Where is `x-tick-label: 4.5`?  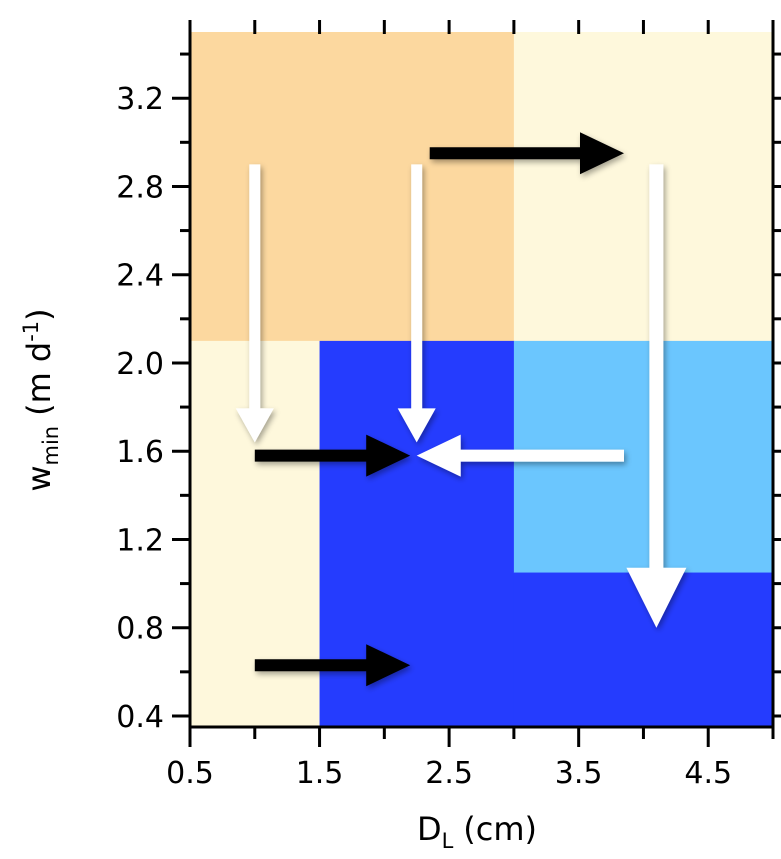 x-tick-label: 4.5 is located at coordinates (708, 773).